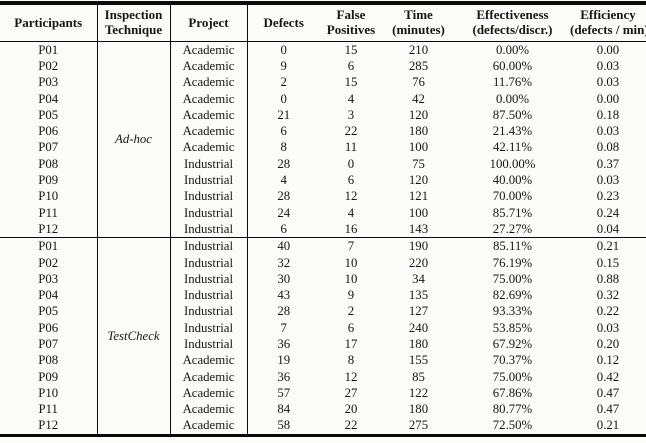  I want to click on participant-cell: P09, so click(49, 376).